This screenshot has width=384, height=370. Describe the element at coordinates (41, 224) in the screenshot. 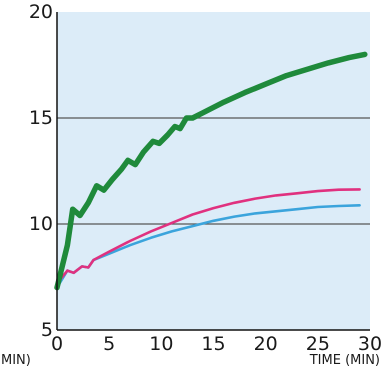

I see `y-tick-label: 10` at that location.